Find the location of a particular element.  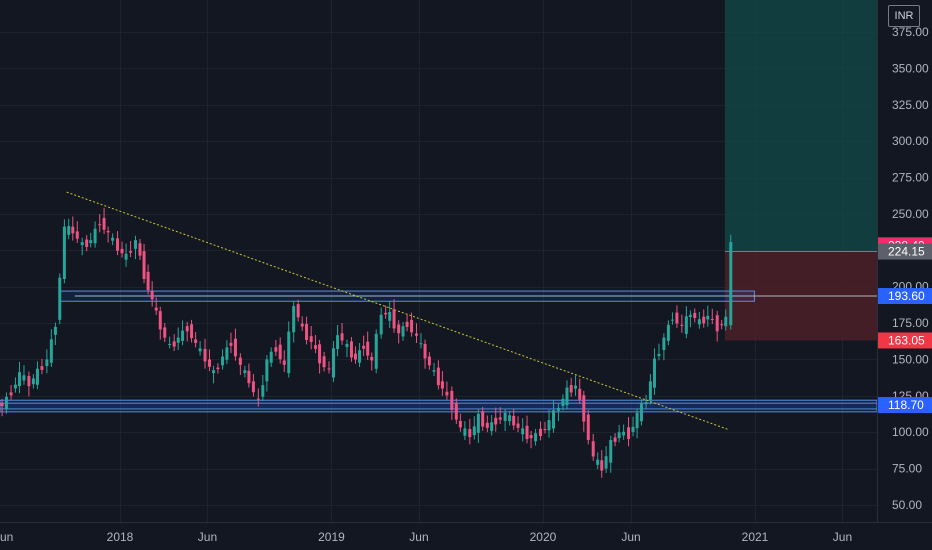

y-tick-label: 325.00 is located at coordinates (910, 105).